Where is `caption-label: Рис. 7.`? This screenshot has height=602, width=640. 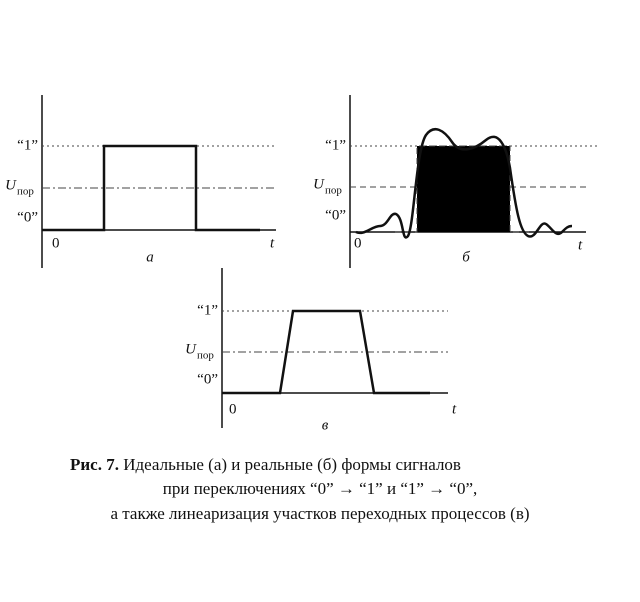
caption-label: Рис. 7. is located at coordinates (94, 464).